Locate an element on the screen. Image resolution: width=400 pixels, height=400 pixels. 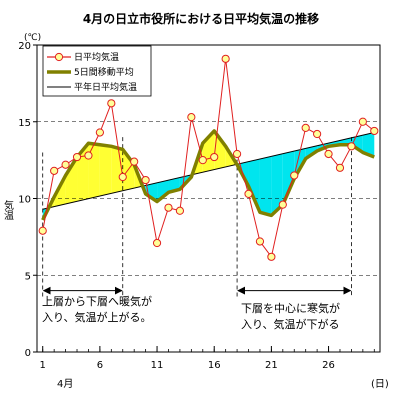
y-unit-label: (℃) is located at coordinates (32, 38).